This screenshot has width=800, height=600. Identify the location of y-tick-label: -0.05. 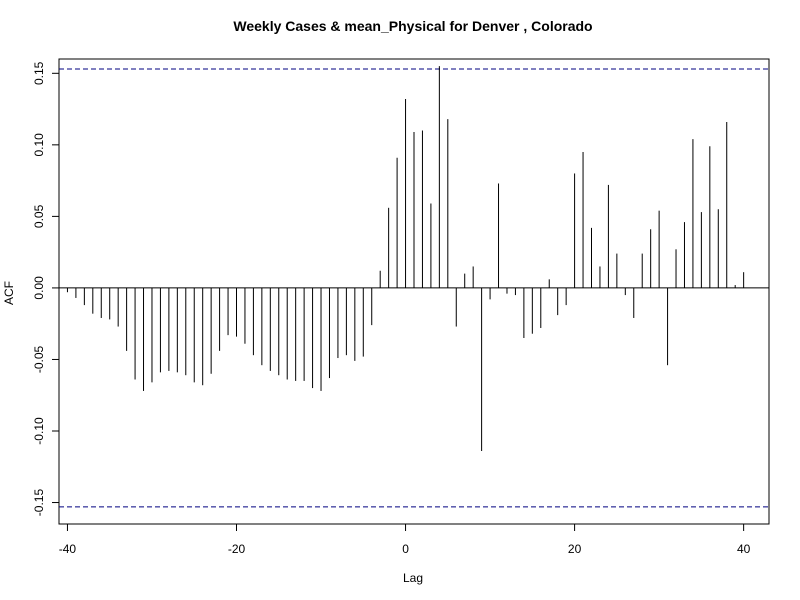
(39, 359).